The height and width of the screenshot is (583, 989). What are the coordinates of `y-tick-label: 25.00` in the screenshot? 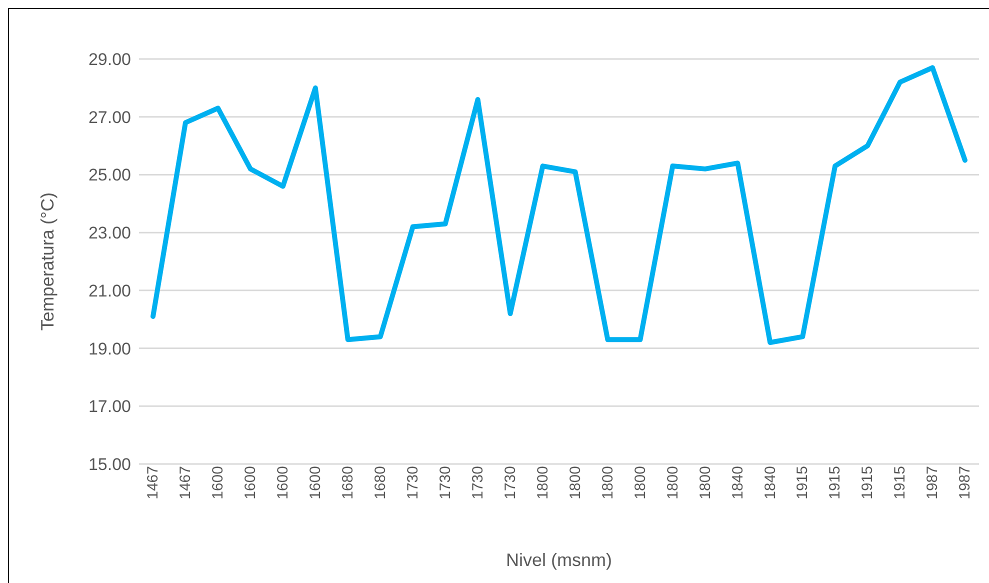 It's located at (109, 175).